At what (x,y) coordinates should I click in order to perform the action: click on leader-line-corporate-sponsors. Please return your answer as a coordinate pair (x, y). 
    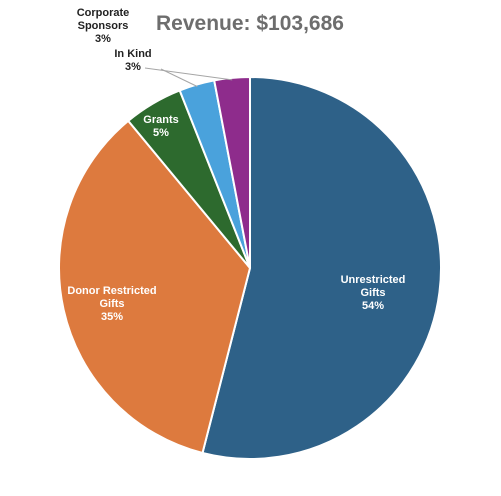
    Looking at the image, I should click on (188, 74).